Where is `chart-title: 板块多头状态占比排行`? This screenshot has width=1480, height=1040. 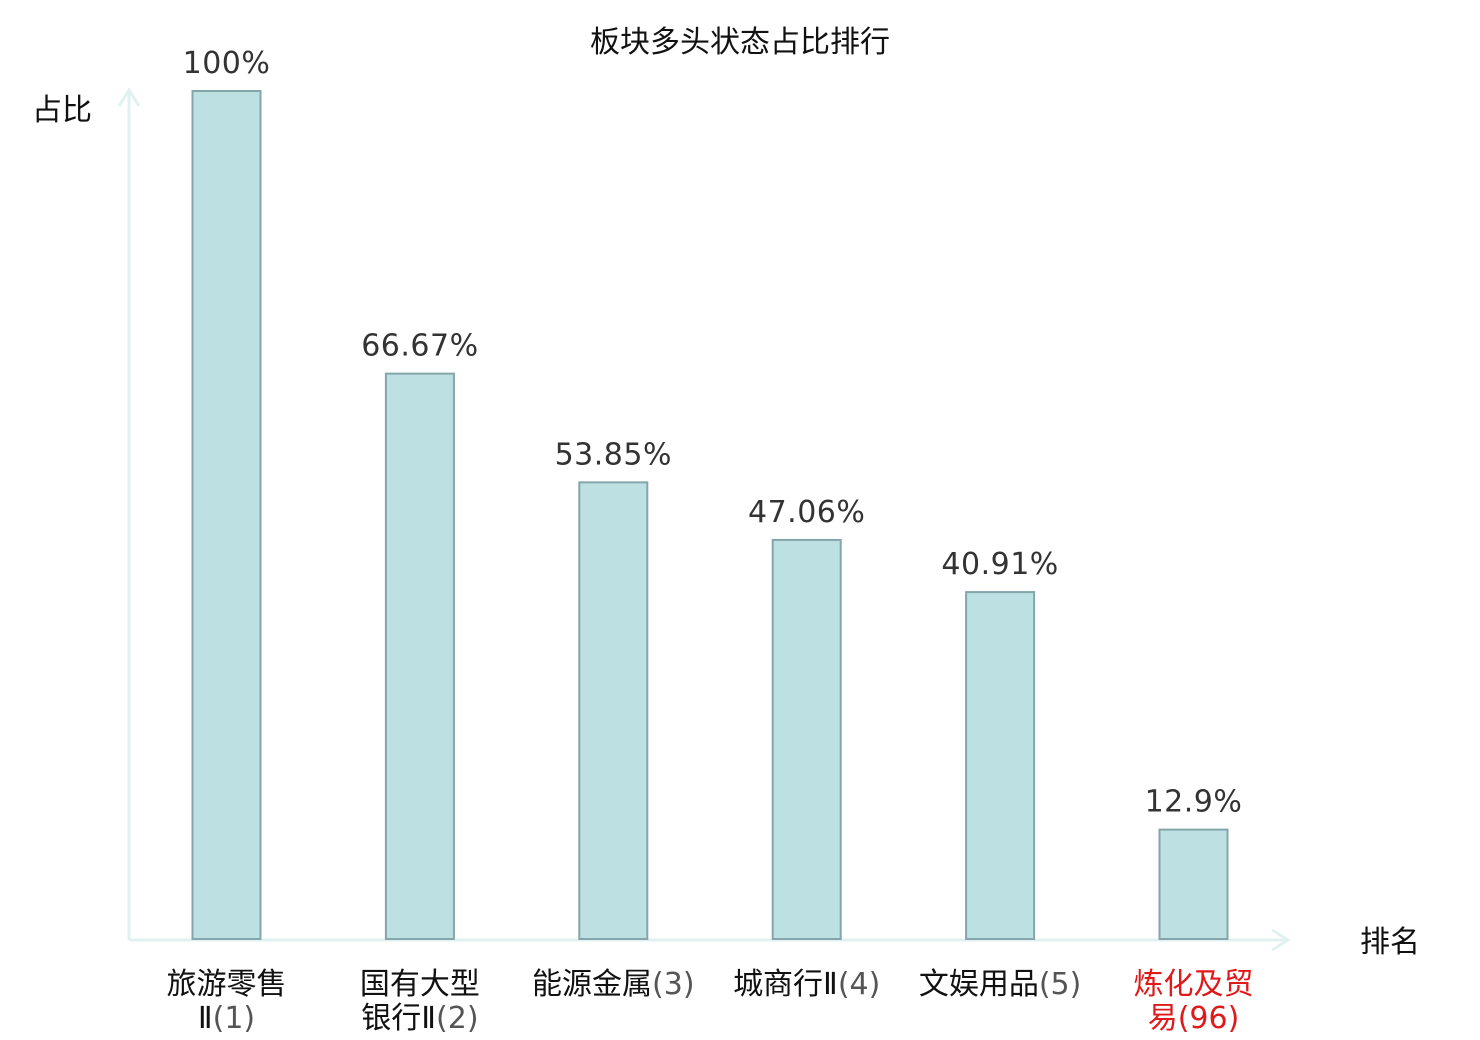
chart-title: 板块多头状态占比排行 is located at coordinates (740, 42).